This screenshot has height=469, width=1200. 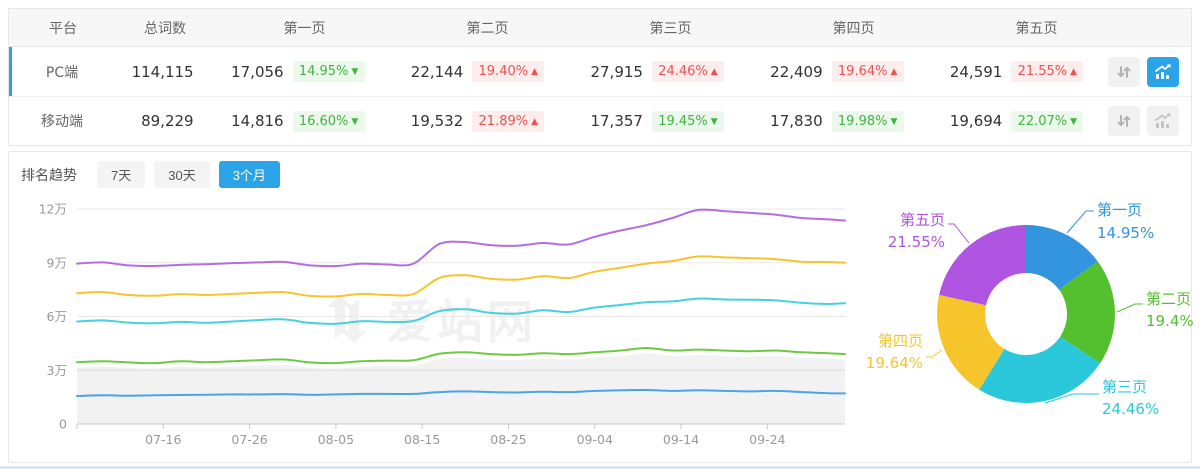 What do you see at coordinates (900, 341) in the screenshot?
I see `svg-text: 第四页` at bounding box center [900, 341].